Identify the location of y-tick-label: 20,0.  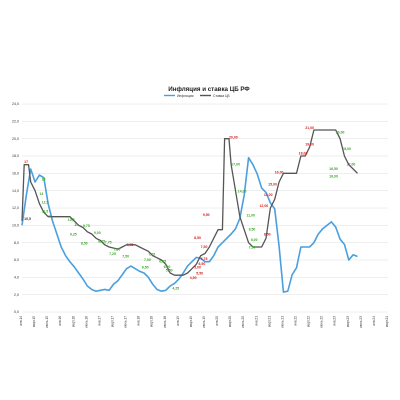
(15, 139).